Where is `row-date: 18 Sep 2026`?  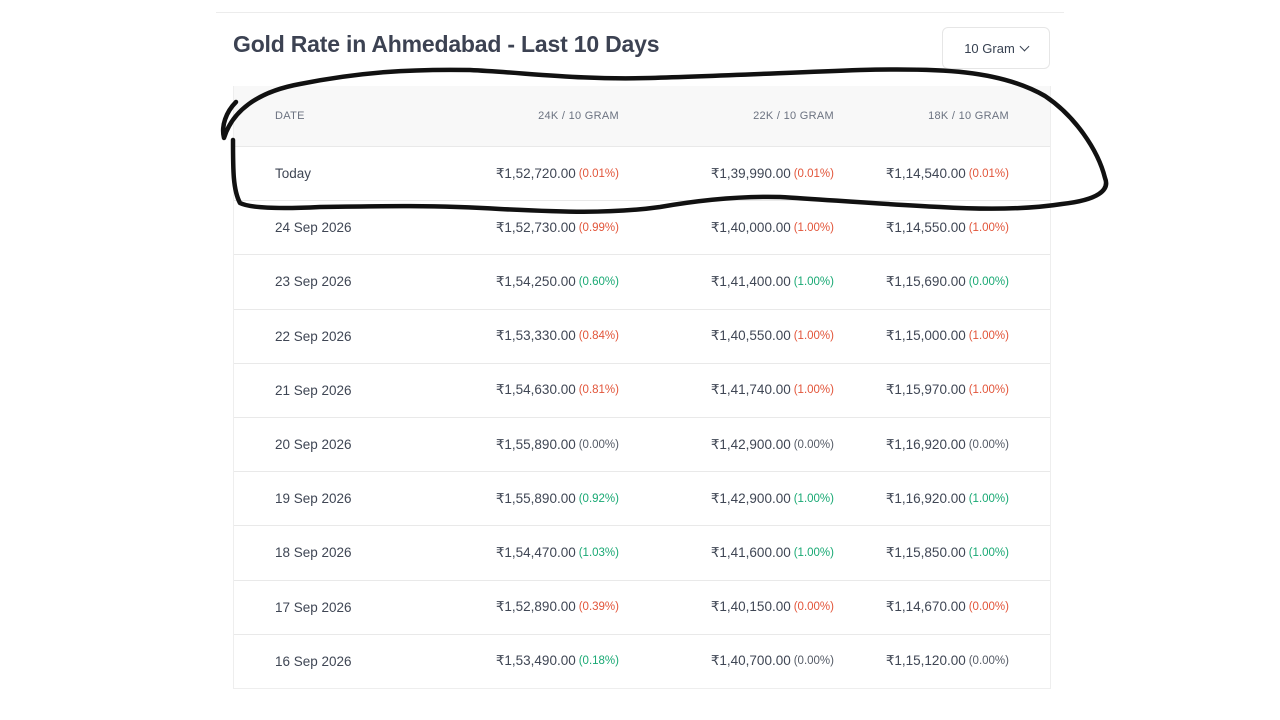 row-date: 18 Sep 2026 is located at coordinates (313, 553).